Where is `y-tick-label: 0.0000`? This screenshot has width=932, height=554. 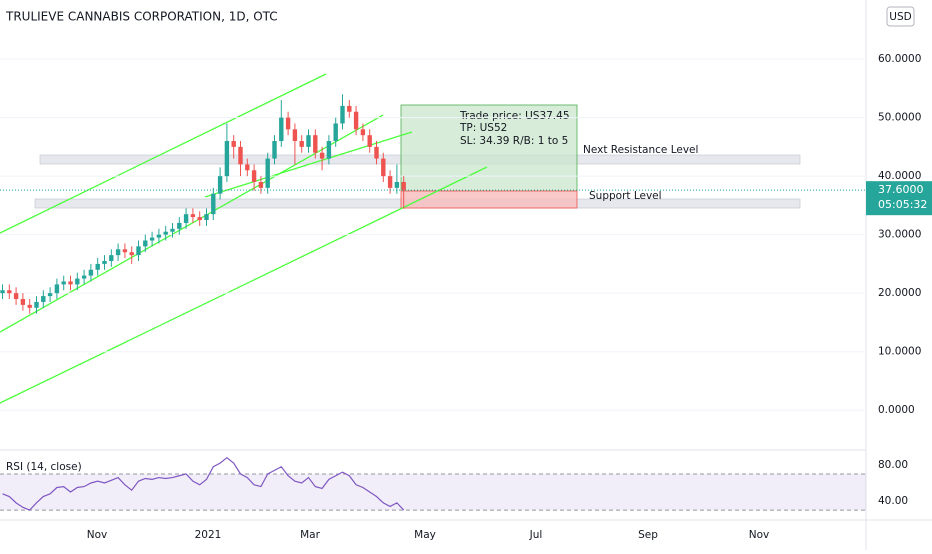 y-tick-label: 0.0000 is located at coordinates (896, 410).